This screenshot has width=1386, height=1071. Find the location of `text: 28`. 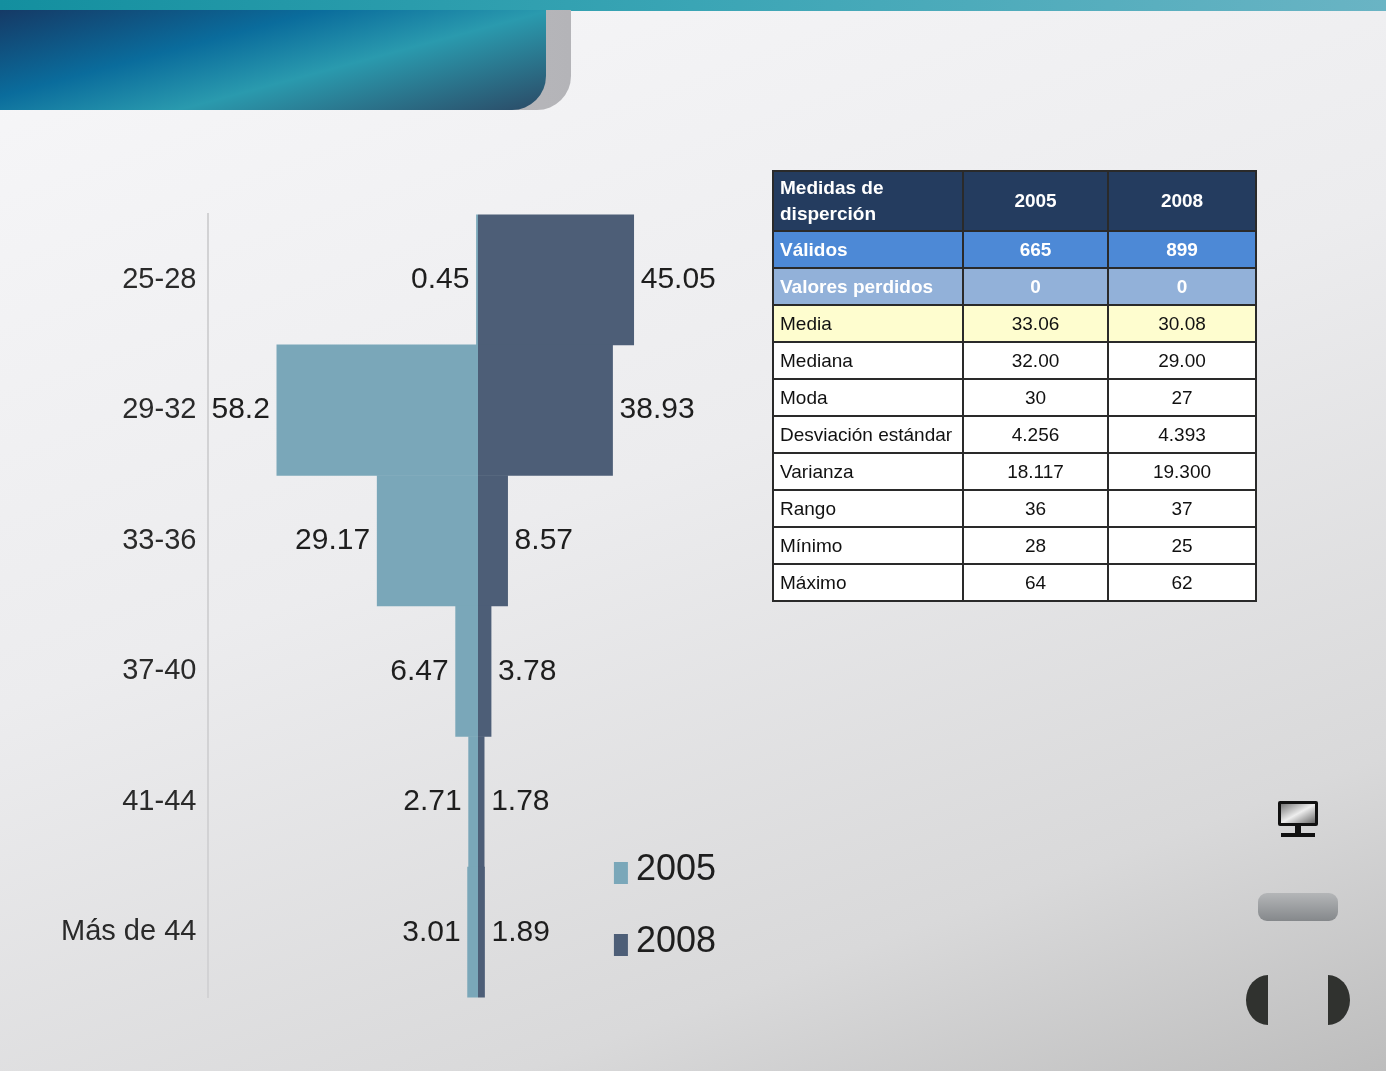

text: 28 is located at coordinates (1035, 545).